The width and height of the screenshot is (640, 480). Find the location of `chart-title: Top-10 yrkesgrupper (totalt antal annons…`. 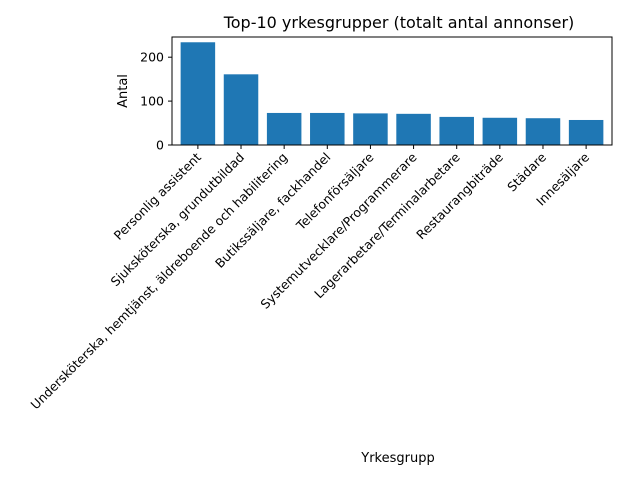

chart-title: Top-10 yrkesgrupper (totalt antal annons… is located at coordinates (399, 22).